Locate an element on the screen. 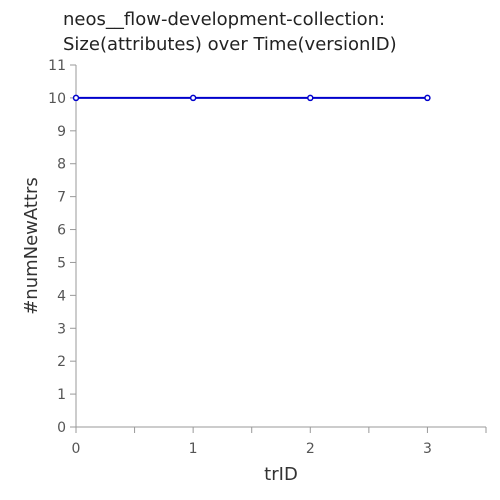  y-tick-label: 3 is located at coordinates (61, 329).